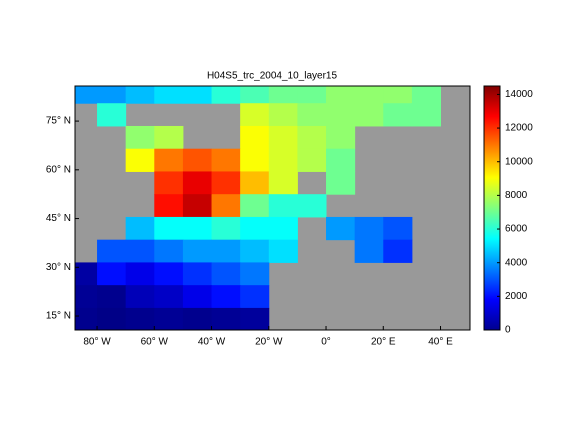 This screenshot has width=576, height=432. What do you see at coordinates (508, 330) in the screenshot?
I see `colorbar-tick-label: 0` at bounding box center [508, 330].